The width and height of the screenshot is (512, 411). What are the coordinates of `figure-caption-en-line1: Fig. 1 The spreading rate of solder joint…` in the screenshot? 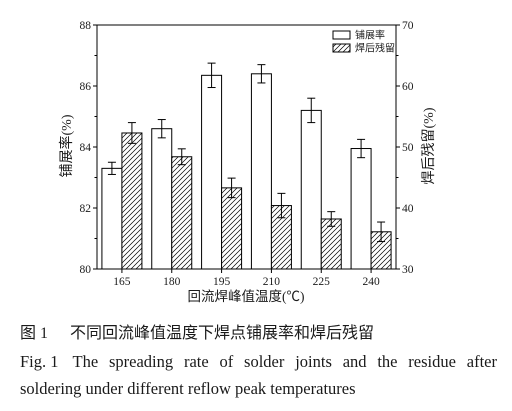 It's located at (258, 362).